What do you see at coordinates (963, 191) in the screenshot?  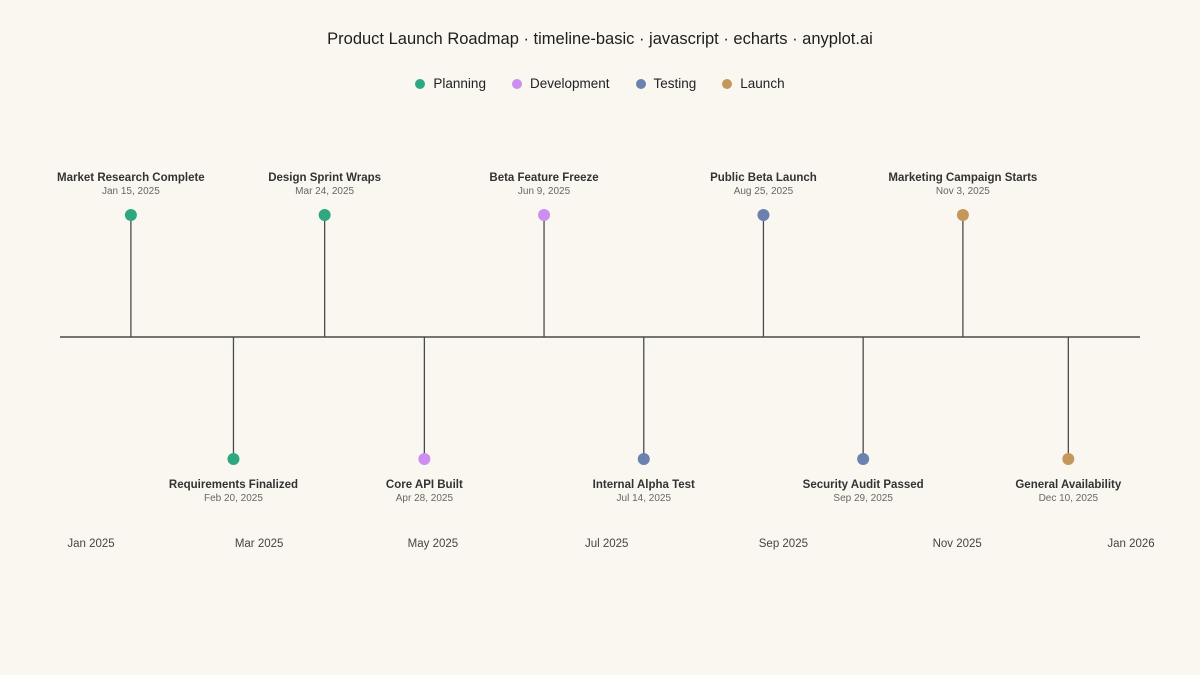 I see `event-date: Nov 3, 2025` at bounding box center [963, 191].